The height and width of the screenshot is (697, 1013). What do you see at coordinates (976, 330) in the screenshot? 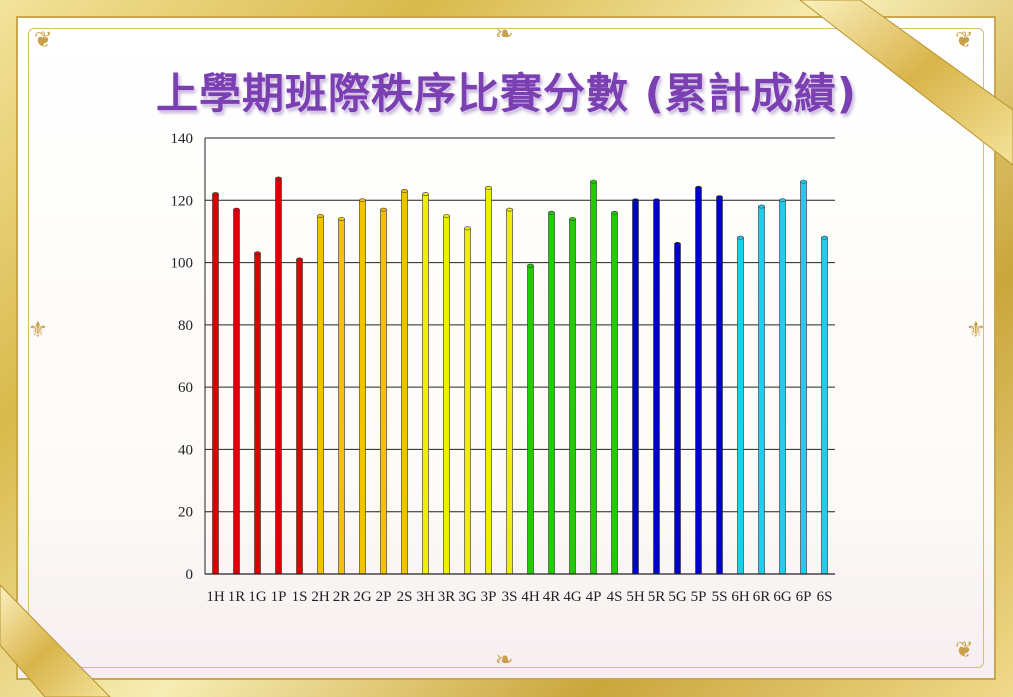
I see `right-ornament-icon: ⚜` at bounding box center [976, 330].